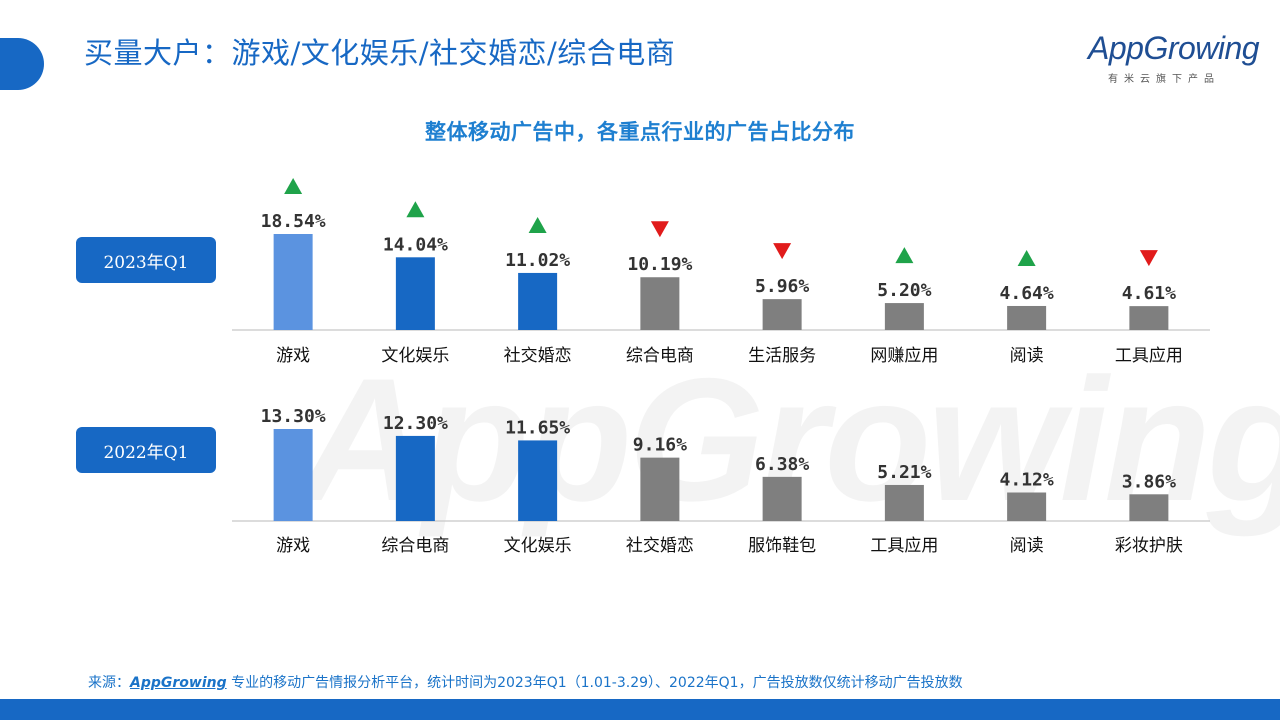  What do you see at coordinates (293, 221) in the screenshot?
I see `data-label-2023-1: 18.54%` at bounding box center [293, 221].